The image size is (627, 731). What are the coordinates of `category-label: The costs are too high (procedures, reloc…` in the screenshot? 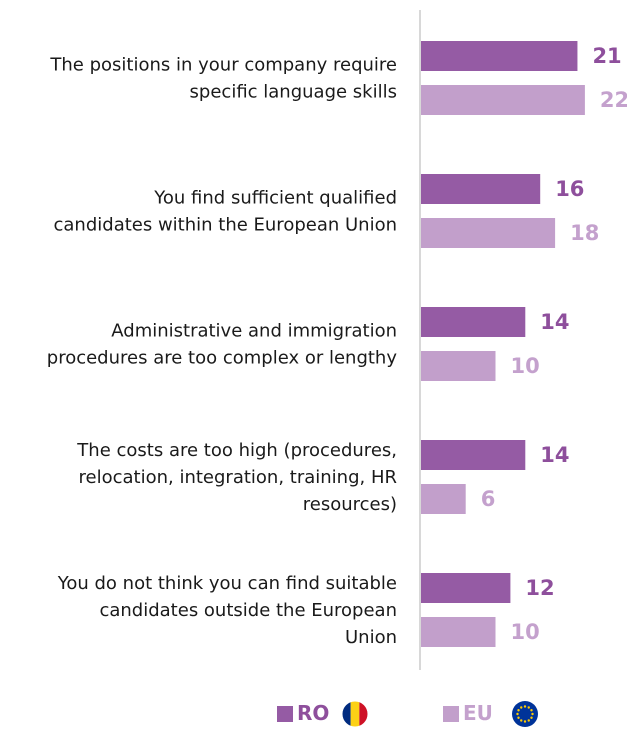 It's located at (236, 477).